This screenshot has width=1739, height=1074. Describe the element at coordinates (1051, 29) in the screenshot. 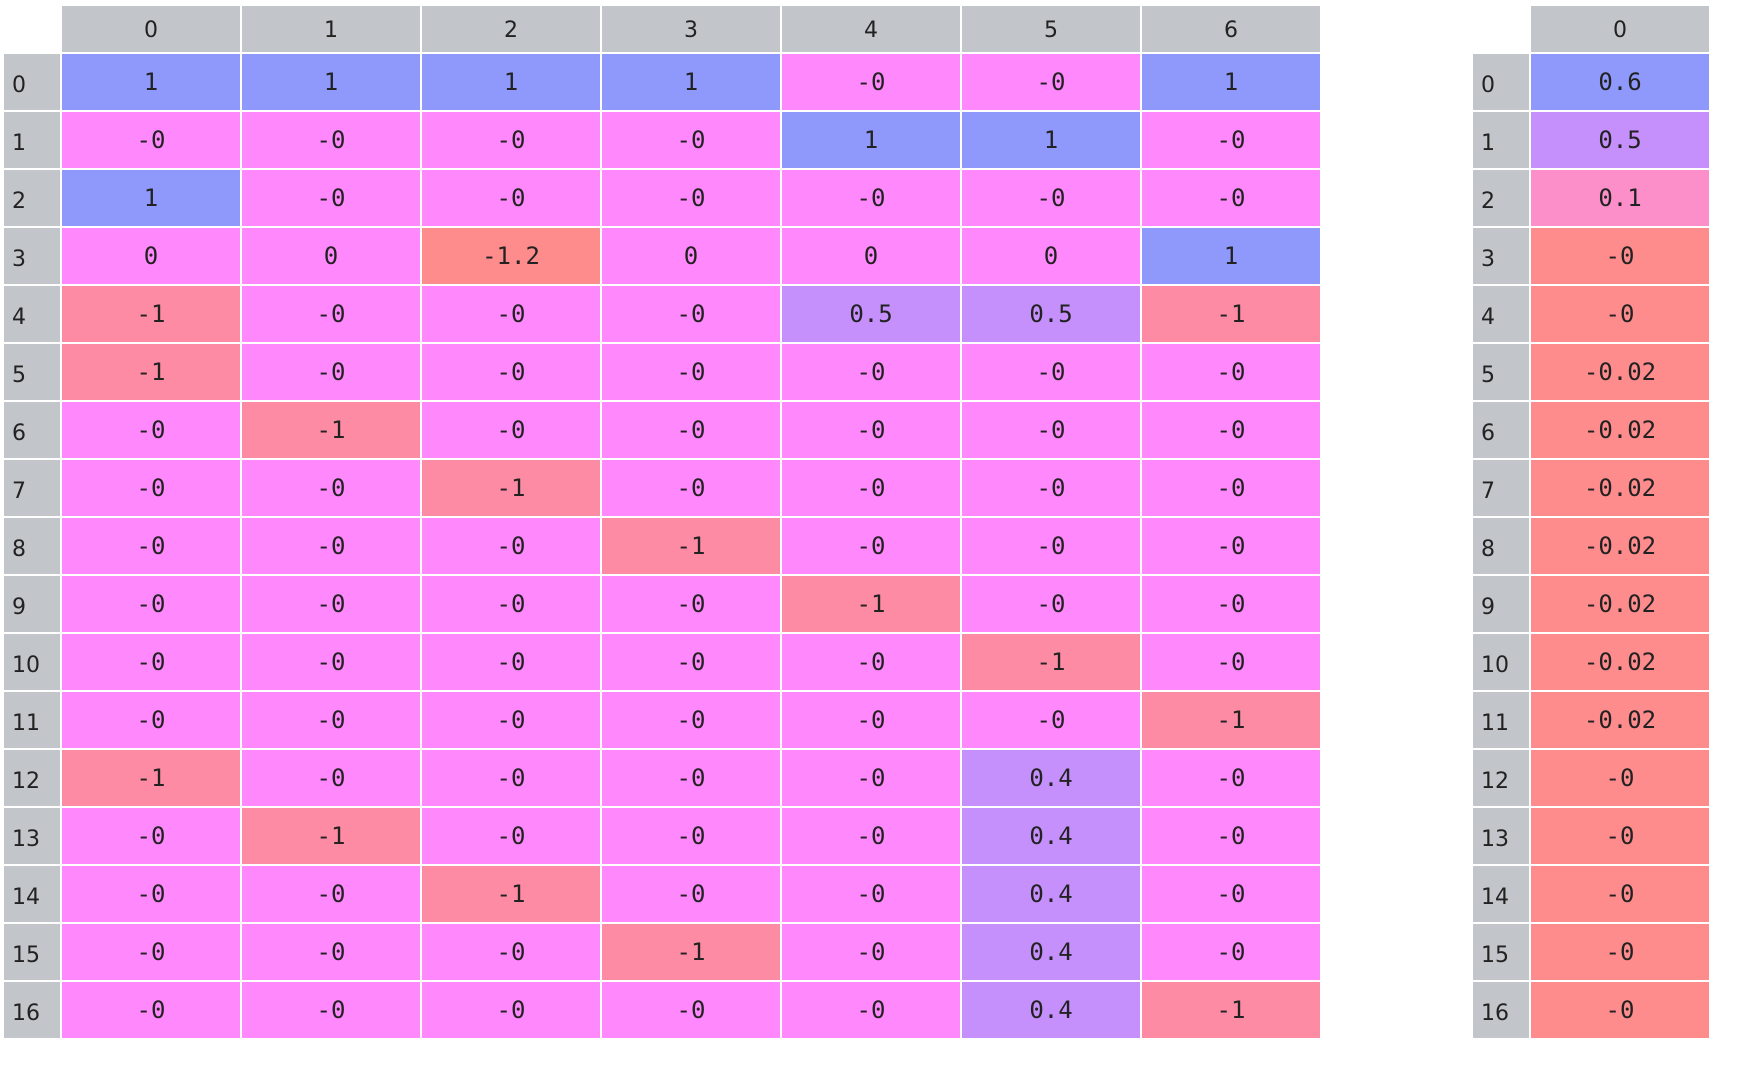

I see `column-header: 5` at that location.